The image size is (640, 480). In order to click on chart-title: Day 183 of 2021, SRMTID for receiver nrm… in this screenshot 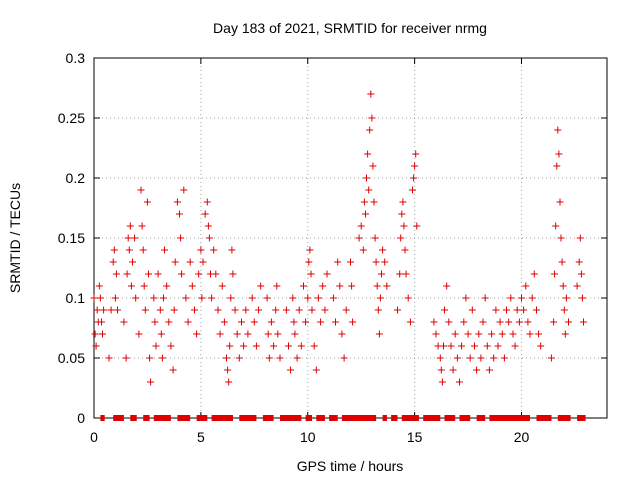, I will do `click(350, 28)`.